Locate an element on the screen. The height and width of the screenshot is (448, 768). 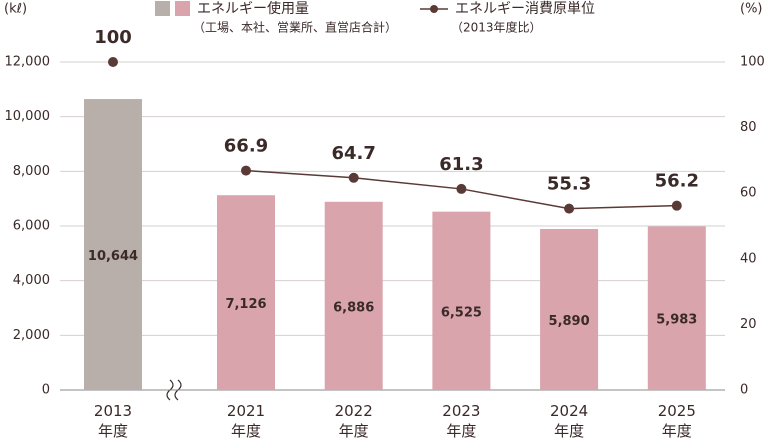
y-axis-label: (kℓ) is located at coordinates (15, 9).